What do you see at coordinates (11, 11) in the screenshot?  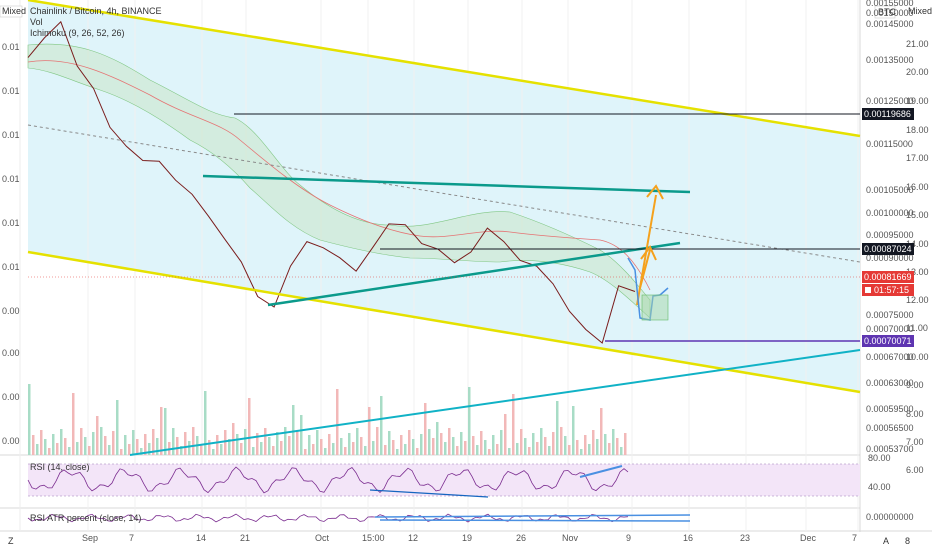 I see `mixed-left-button` at bounding box center [11, 11].